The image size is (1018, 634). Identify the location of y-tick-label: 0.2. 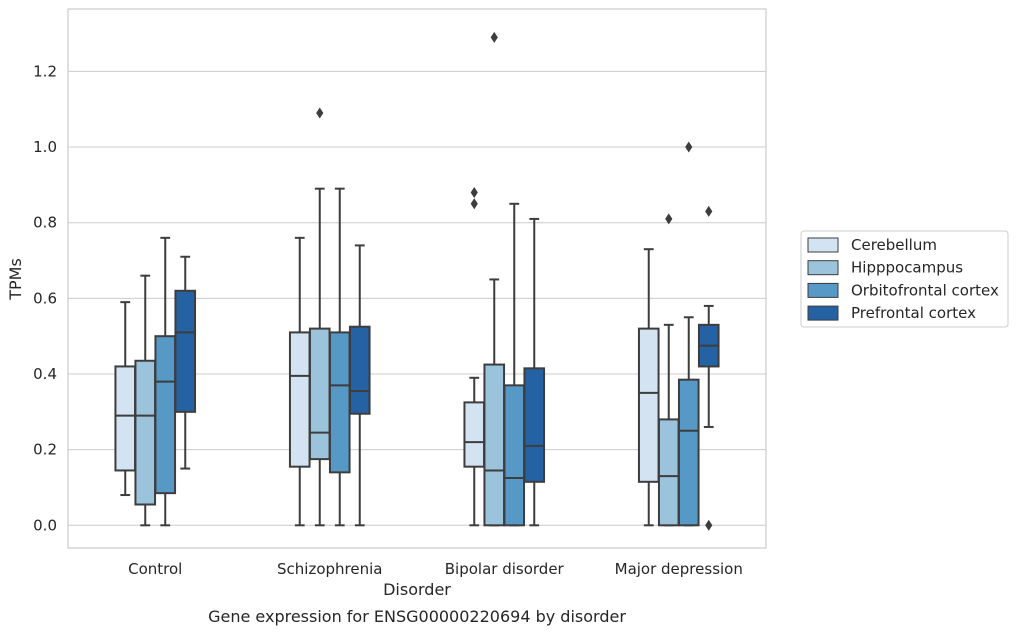
(45, 450).